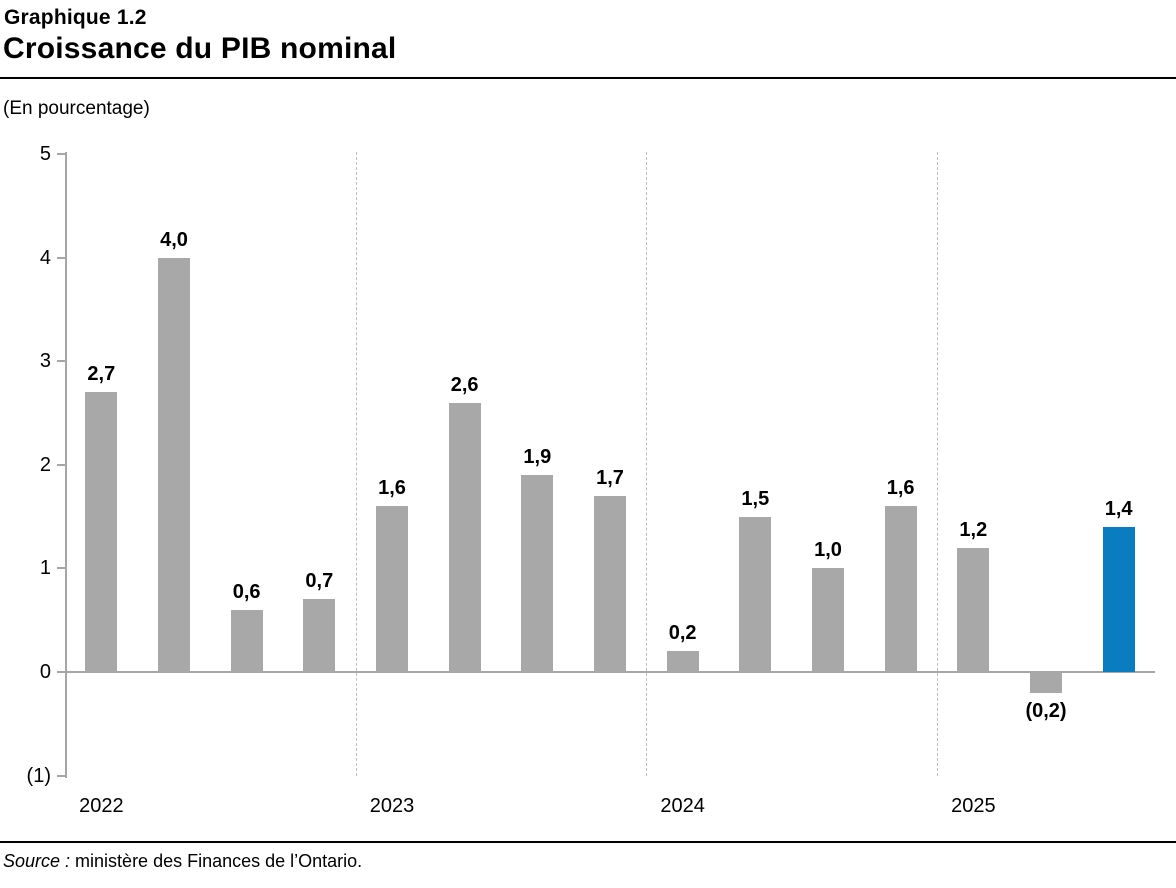  I want to click on bar-value-label: 1,4, so click(1118, 508).